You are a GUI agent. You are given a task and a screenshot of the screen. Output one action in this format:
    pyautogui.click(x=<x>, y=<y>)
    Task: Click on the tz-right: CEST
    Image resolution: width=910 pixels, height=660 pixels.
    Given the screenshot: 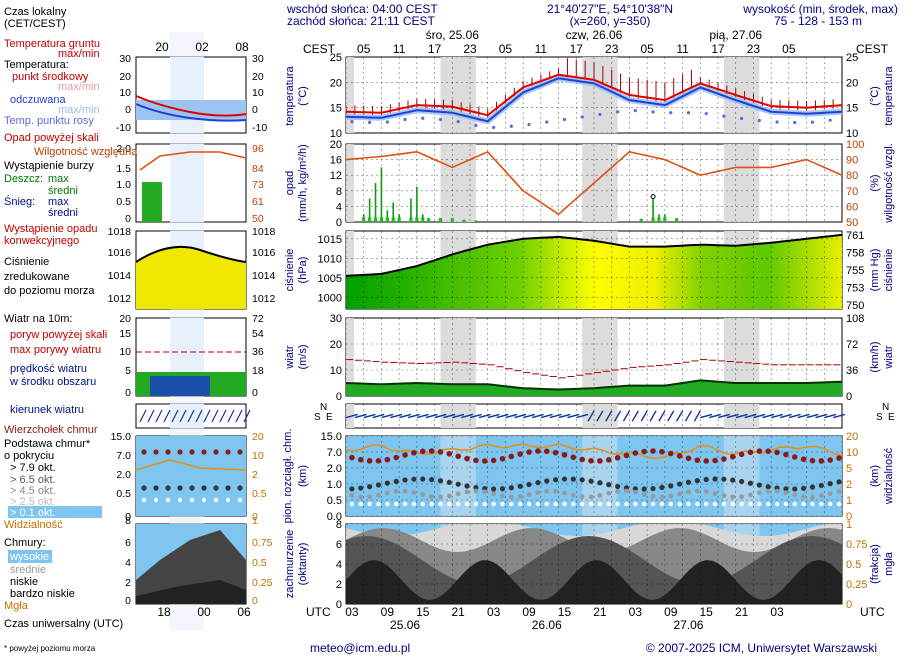 What is the action you would take?
    pyautogui.click(x=872, y=49)
    